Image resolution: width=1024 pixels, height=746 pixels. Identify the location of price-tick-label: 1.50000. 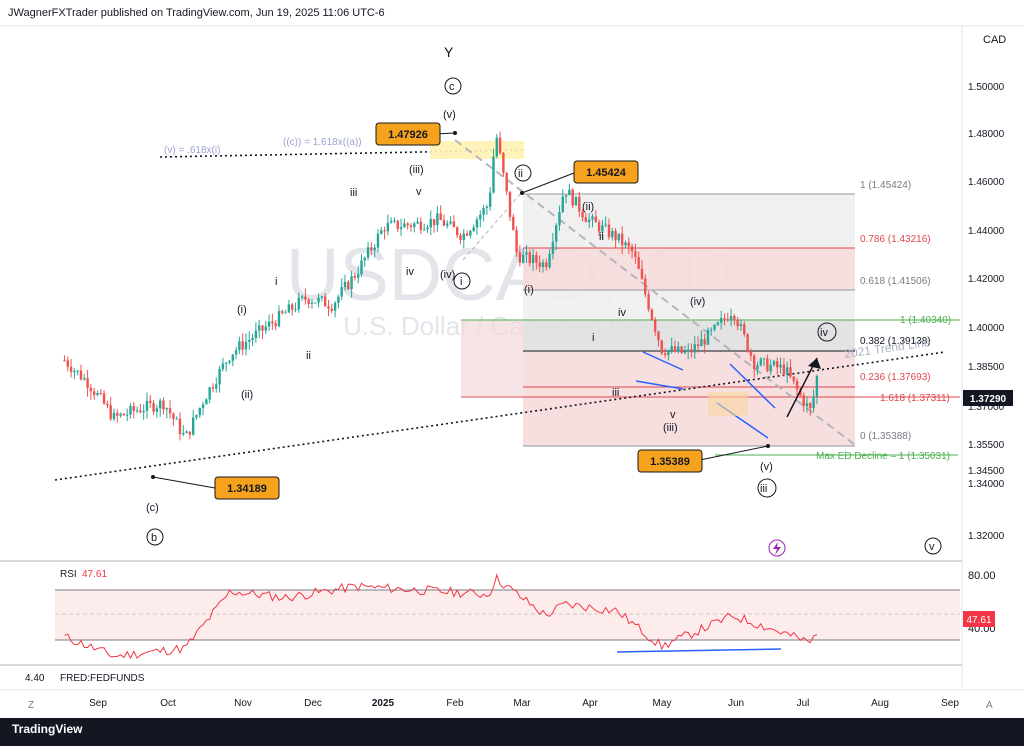
(986, 87).